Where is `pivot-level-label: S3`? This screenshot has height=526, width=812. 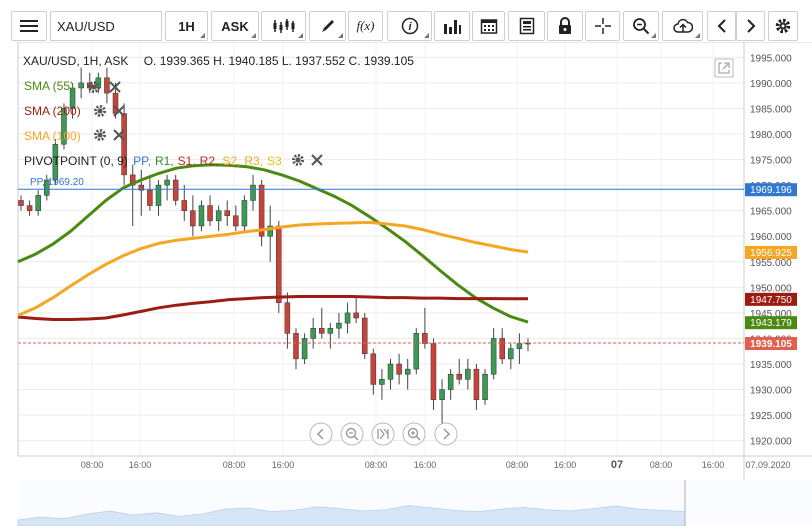 pivot-level-label: S3 is located at coordinates (274, 161).